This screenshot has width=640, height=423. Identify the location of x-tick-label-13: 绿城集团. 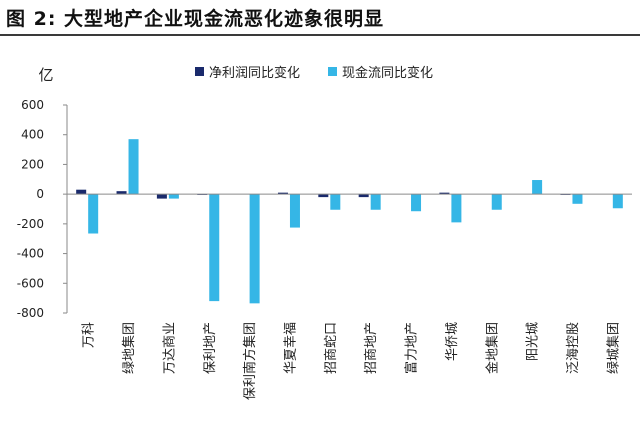
(613, 348).